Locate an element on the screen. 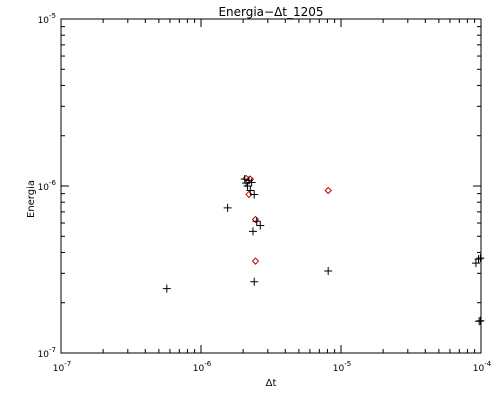 The image size is (500, 405). x-tick-label: 10⁻⁷ is located at coordinates (62, 367).